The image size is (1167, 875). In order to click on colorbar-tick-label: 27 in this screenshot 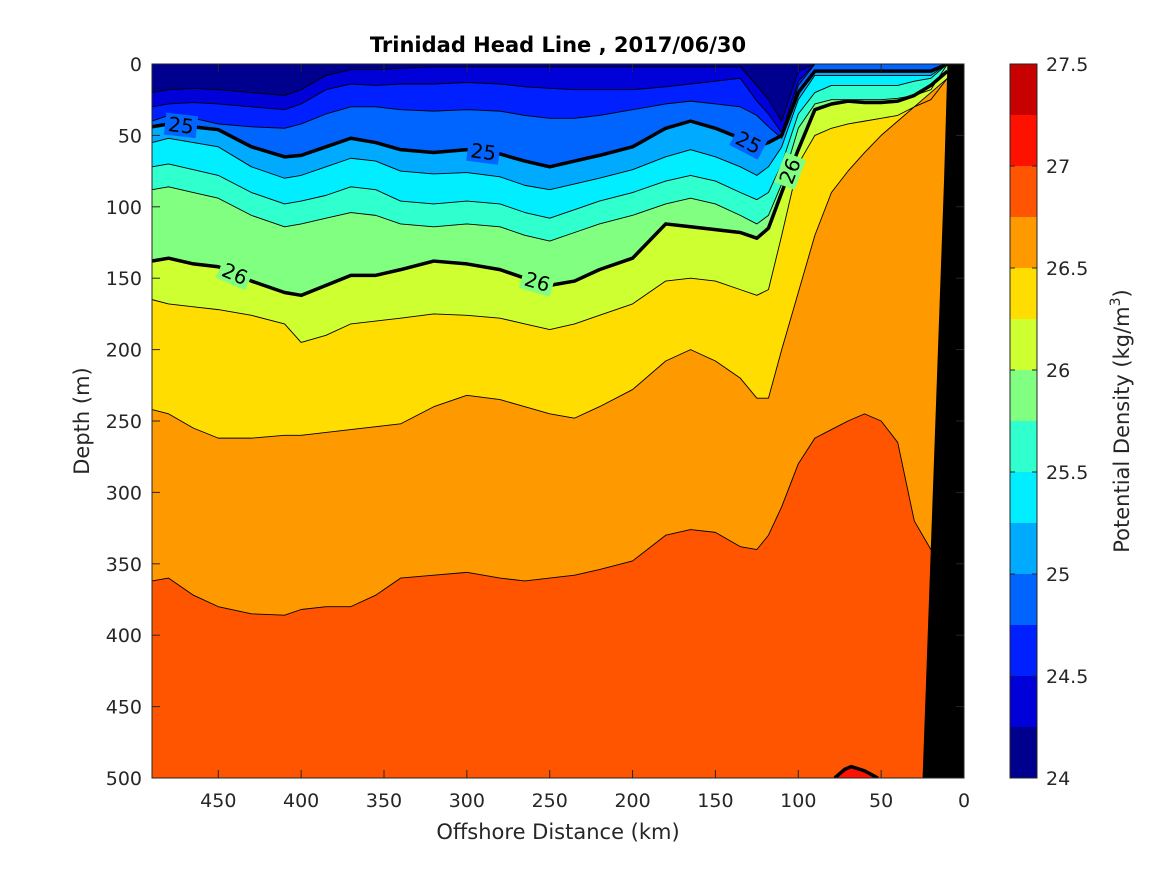, I will do `click(1058, 167)`.